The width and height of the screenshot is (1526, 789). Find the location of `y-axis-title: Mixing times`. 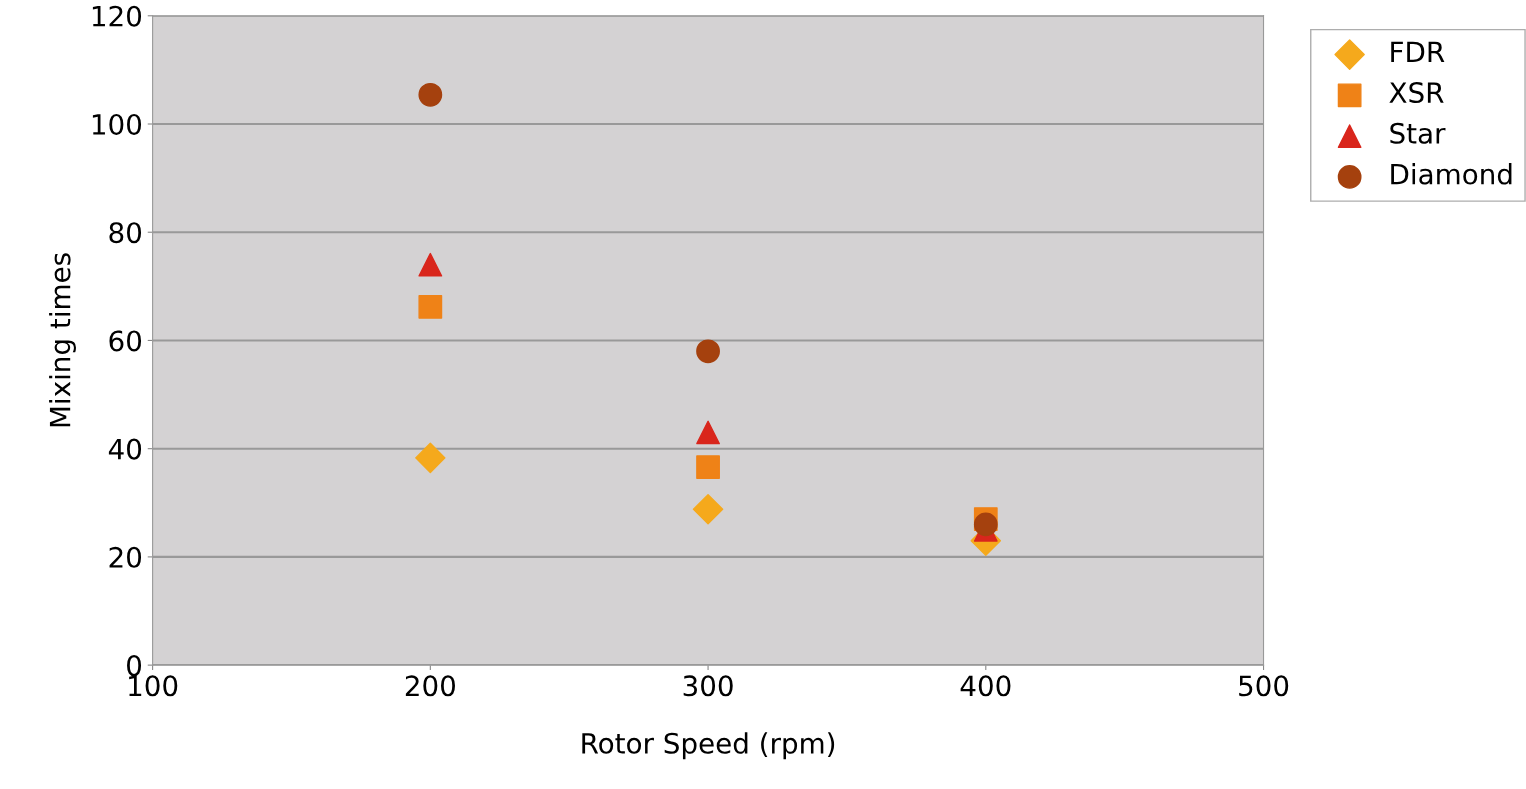

y-axis-title: Mixing times is located at coordinates (62, 340).